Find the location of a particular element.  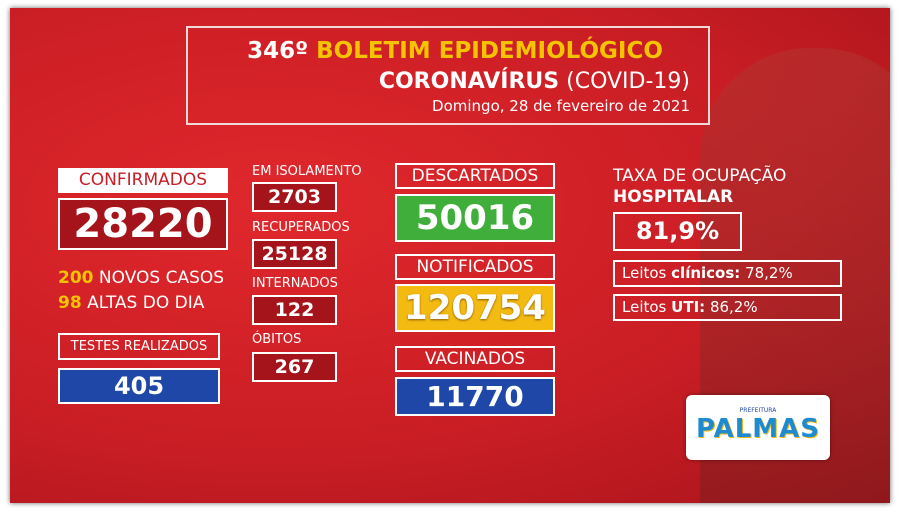

header-title: 346º BOLETIM EPIDEMIOLÓGICO is located at coordinates (455, 51).